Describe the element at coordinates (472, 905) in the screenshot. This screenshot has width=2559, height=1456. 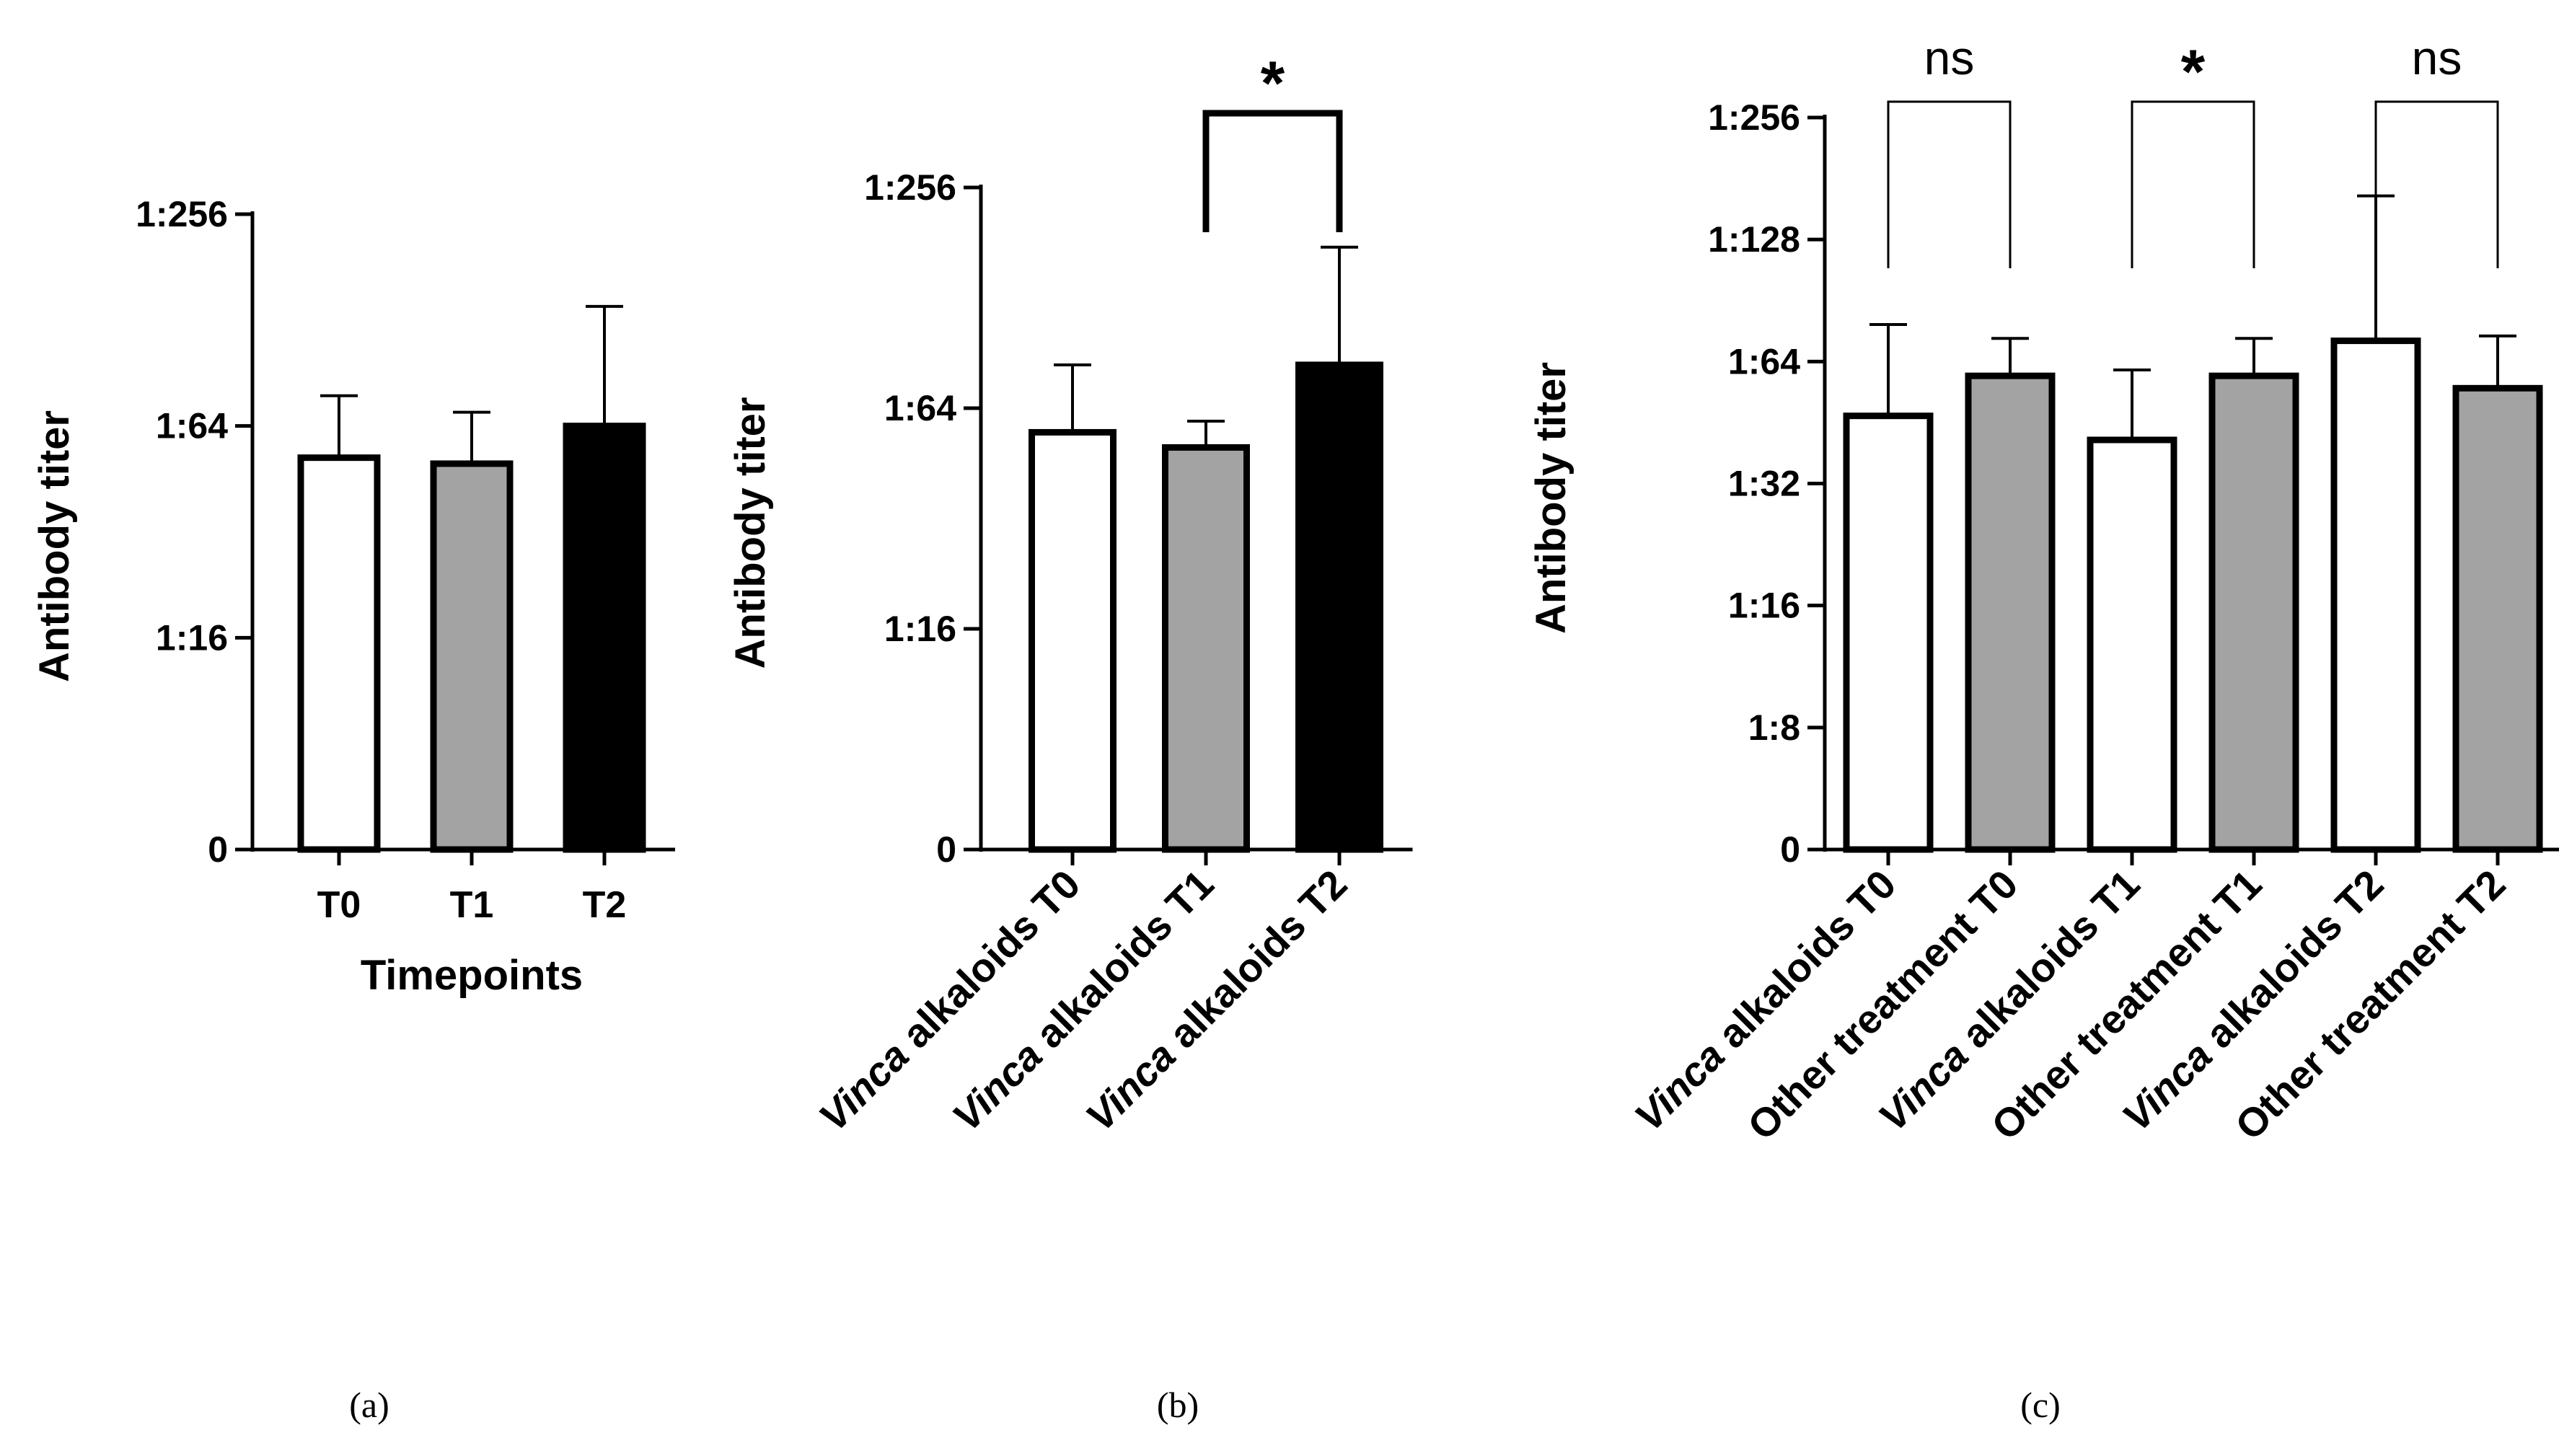
I see `x-tick-label: T1` at that location.